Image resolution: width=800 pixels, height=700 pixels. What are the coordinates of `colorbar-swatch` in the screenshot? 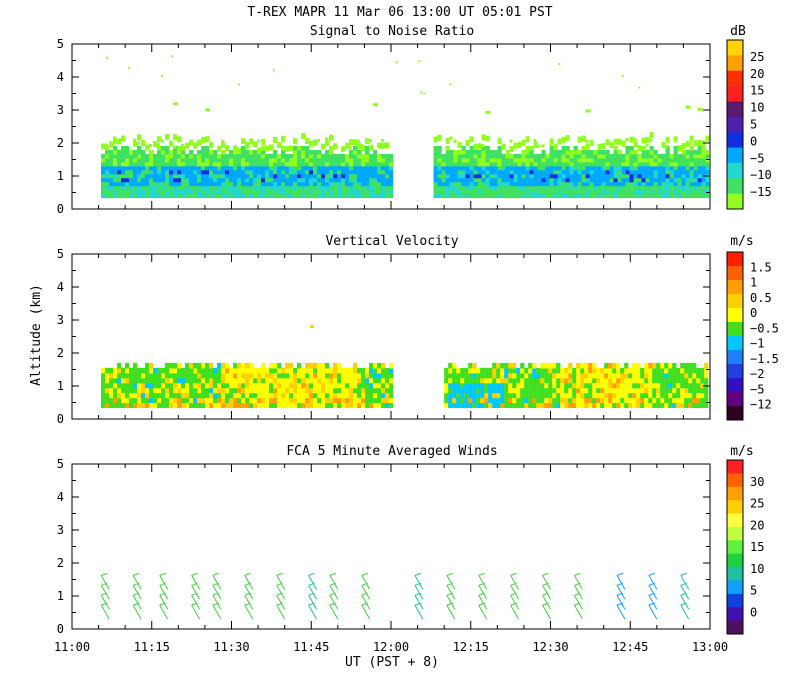 It's located at (735, 480).